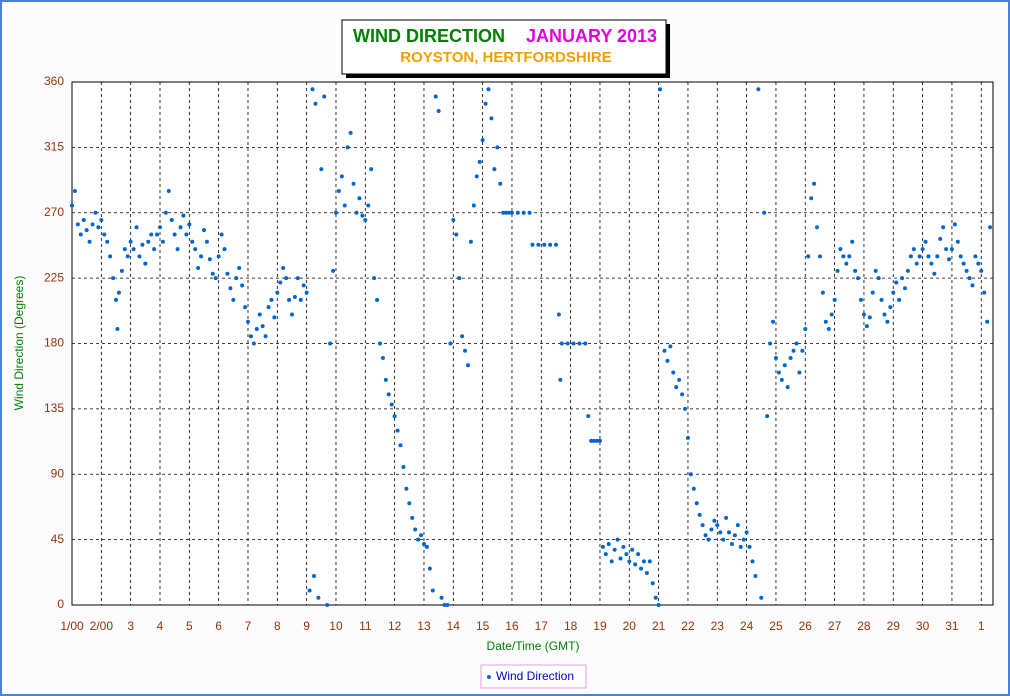  What do you see at coordinates (60, 604) in the screenshot?
I see `y-tick-label: 0` at bounding box center [60, 604].